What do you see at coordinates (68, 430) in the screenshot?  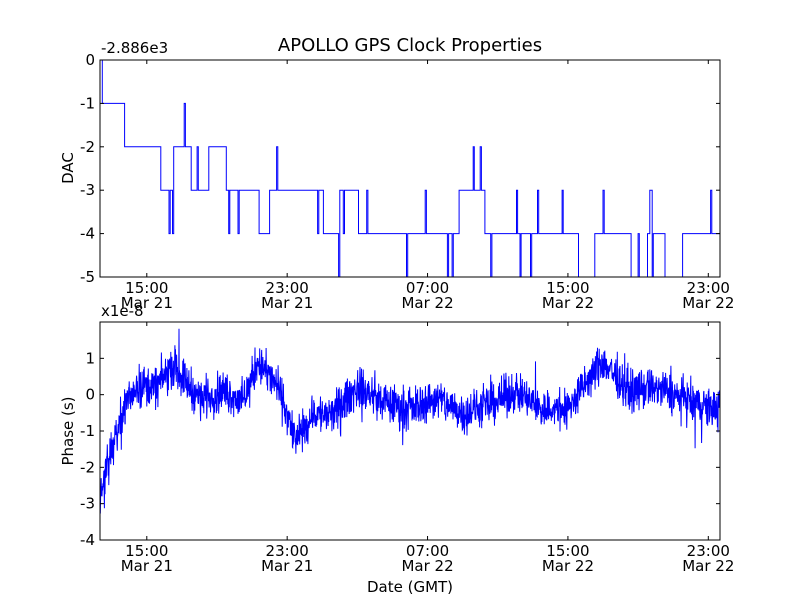 I see `bottom-ylabel: Phase (s)` at bounding box center [68, 430].